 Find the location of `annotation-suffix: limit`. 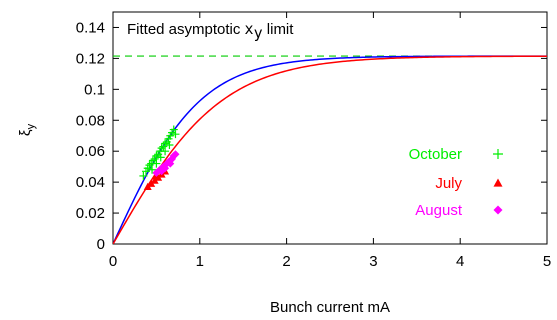

annotation-suffix: limit is located at coordinates (279, 29).